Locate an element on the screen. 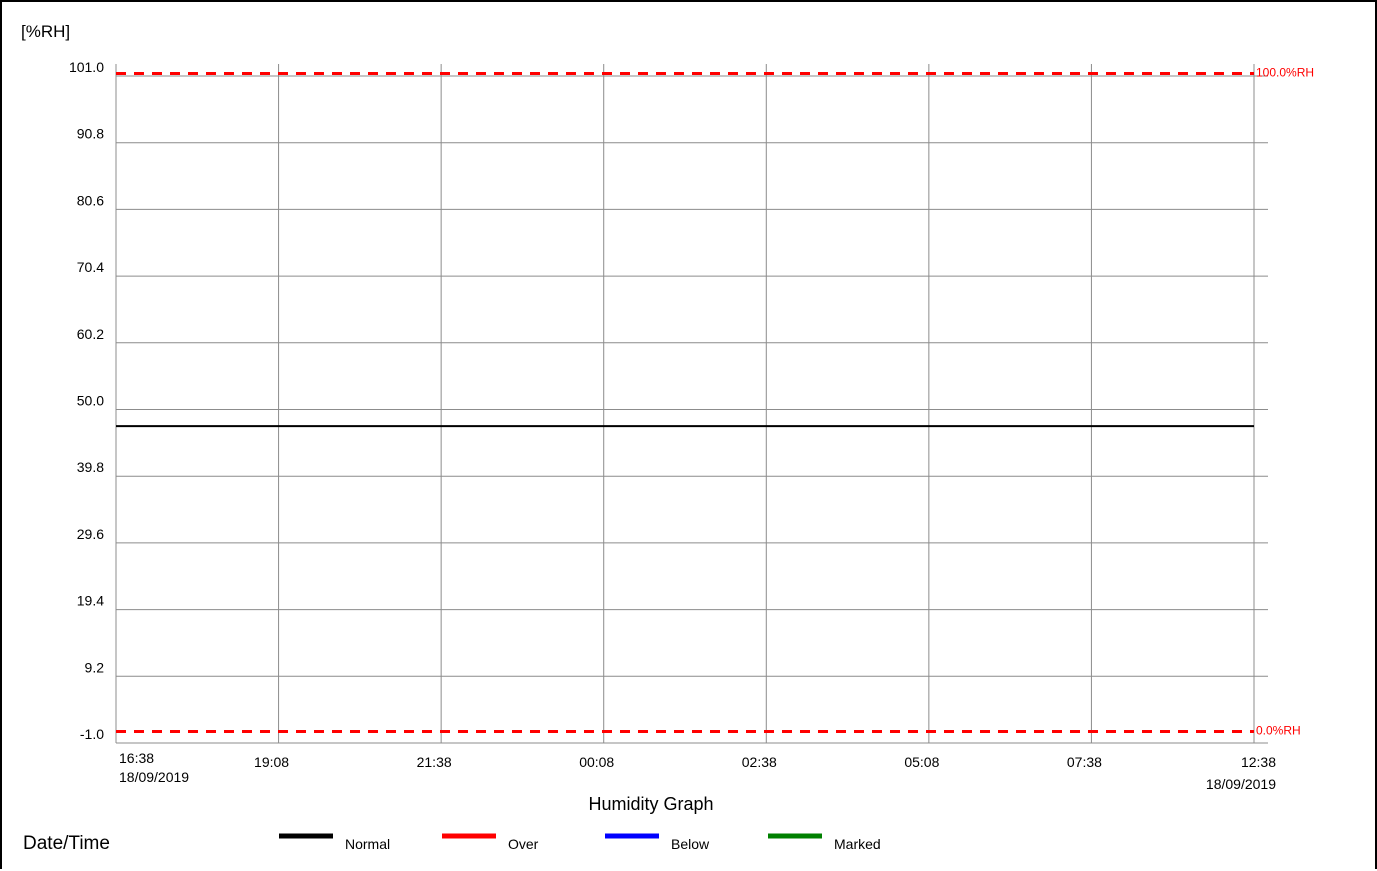 The image size is (1377, 871). x-axis-label: Date/Time is located at coordinates (66, 843).